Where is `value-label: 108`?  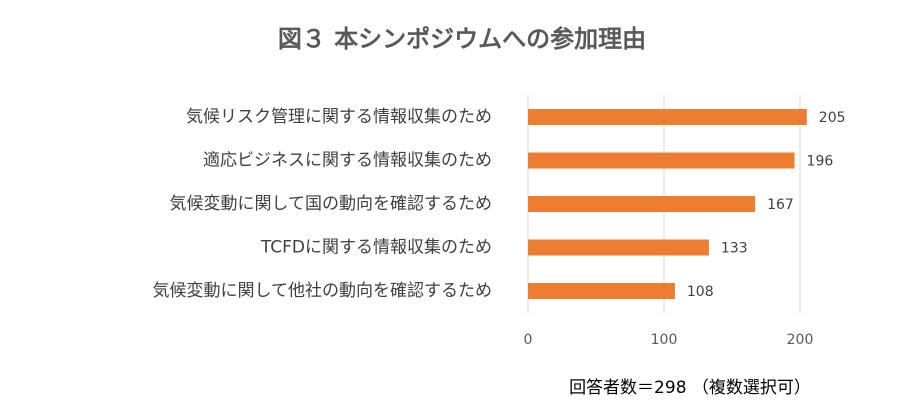 value-label: 108 is located at coordinates (700, 292).